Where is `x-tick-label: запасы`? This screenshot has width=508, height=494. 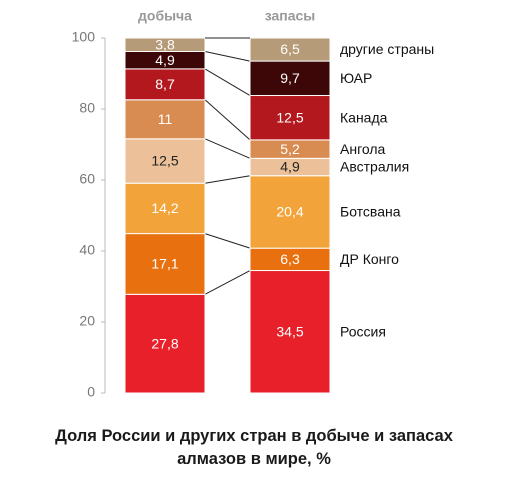 x-tick-label: запасы is located at coordinates (290, 16).